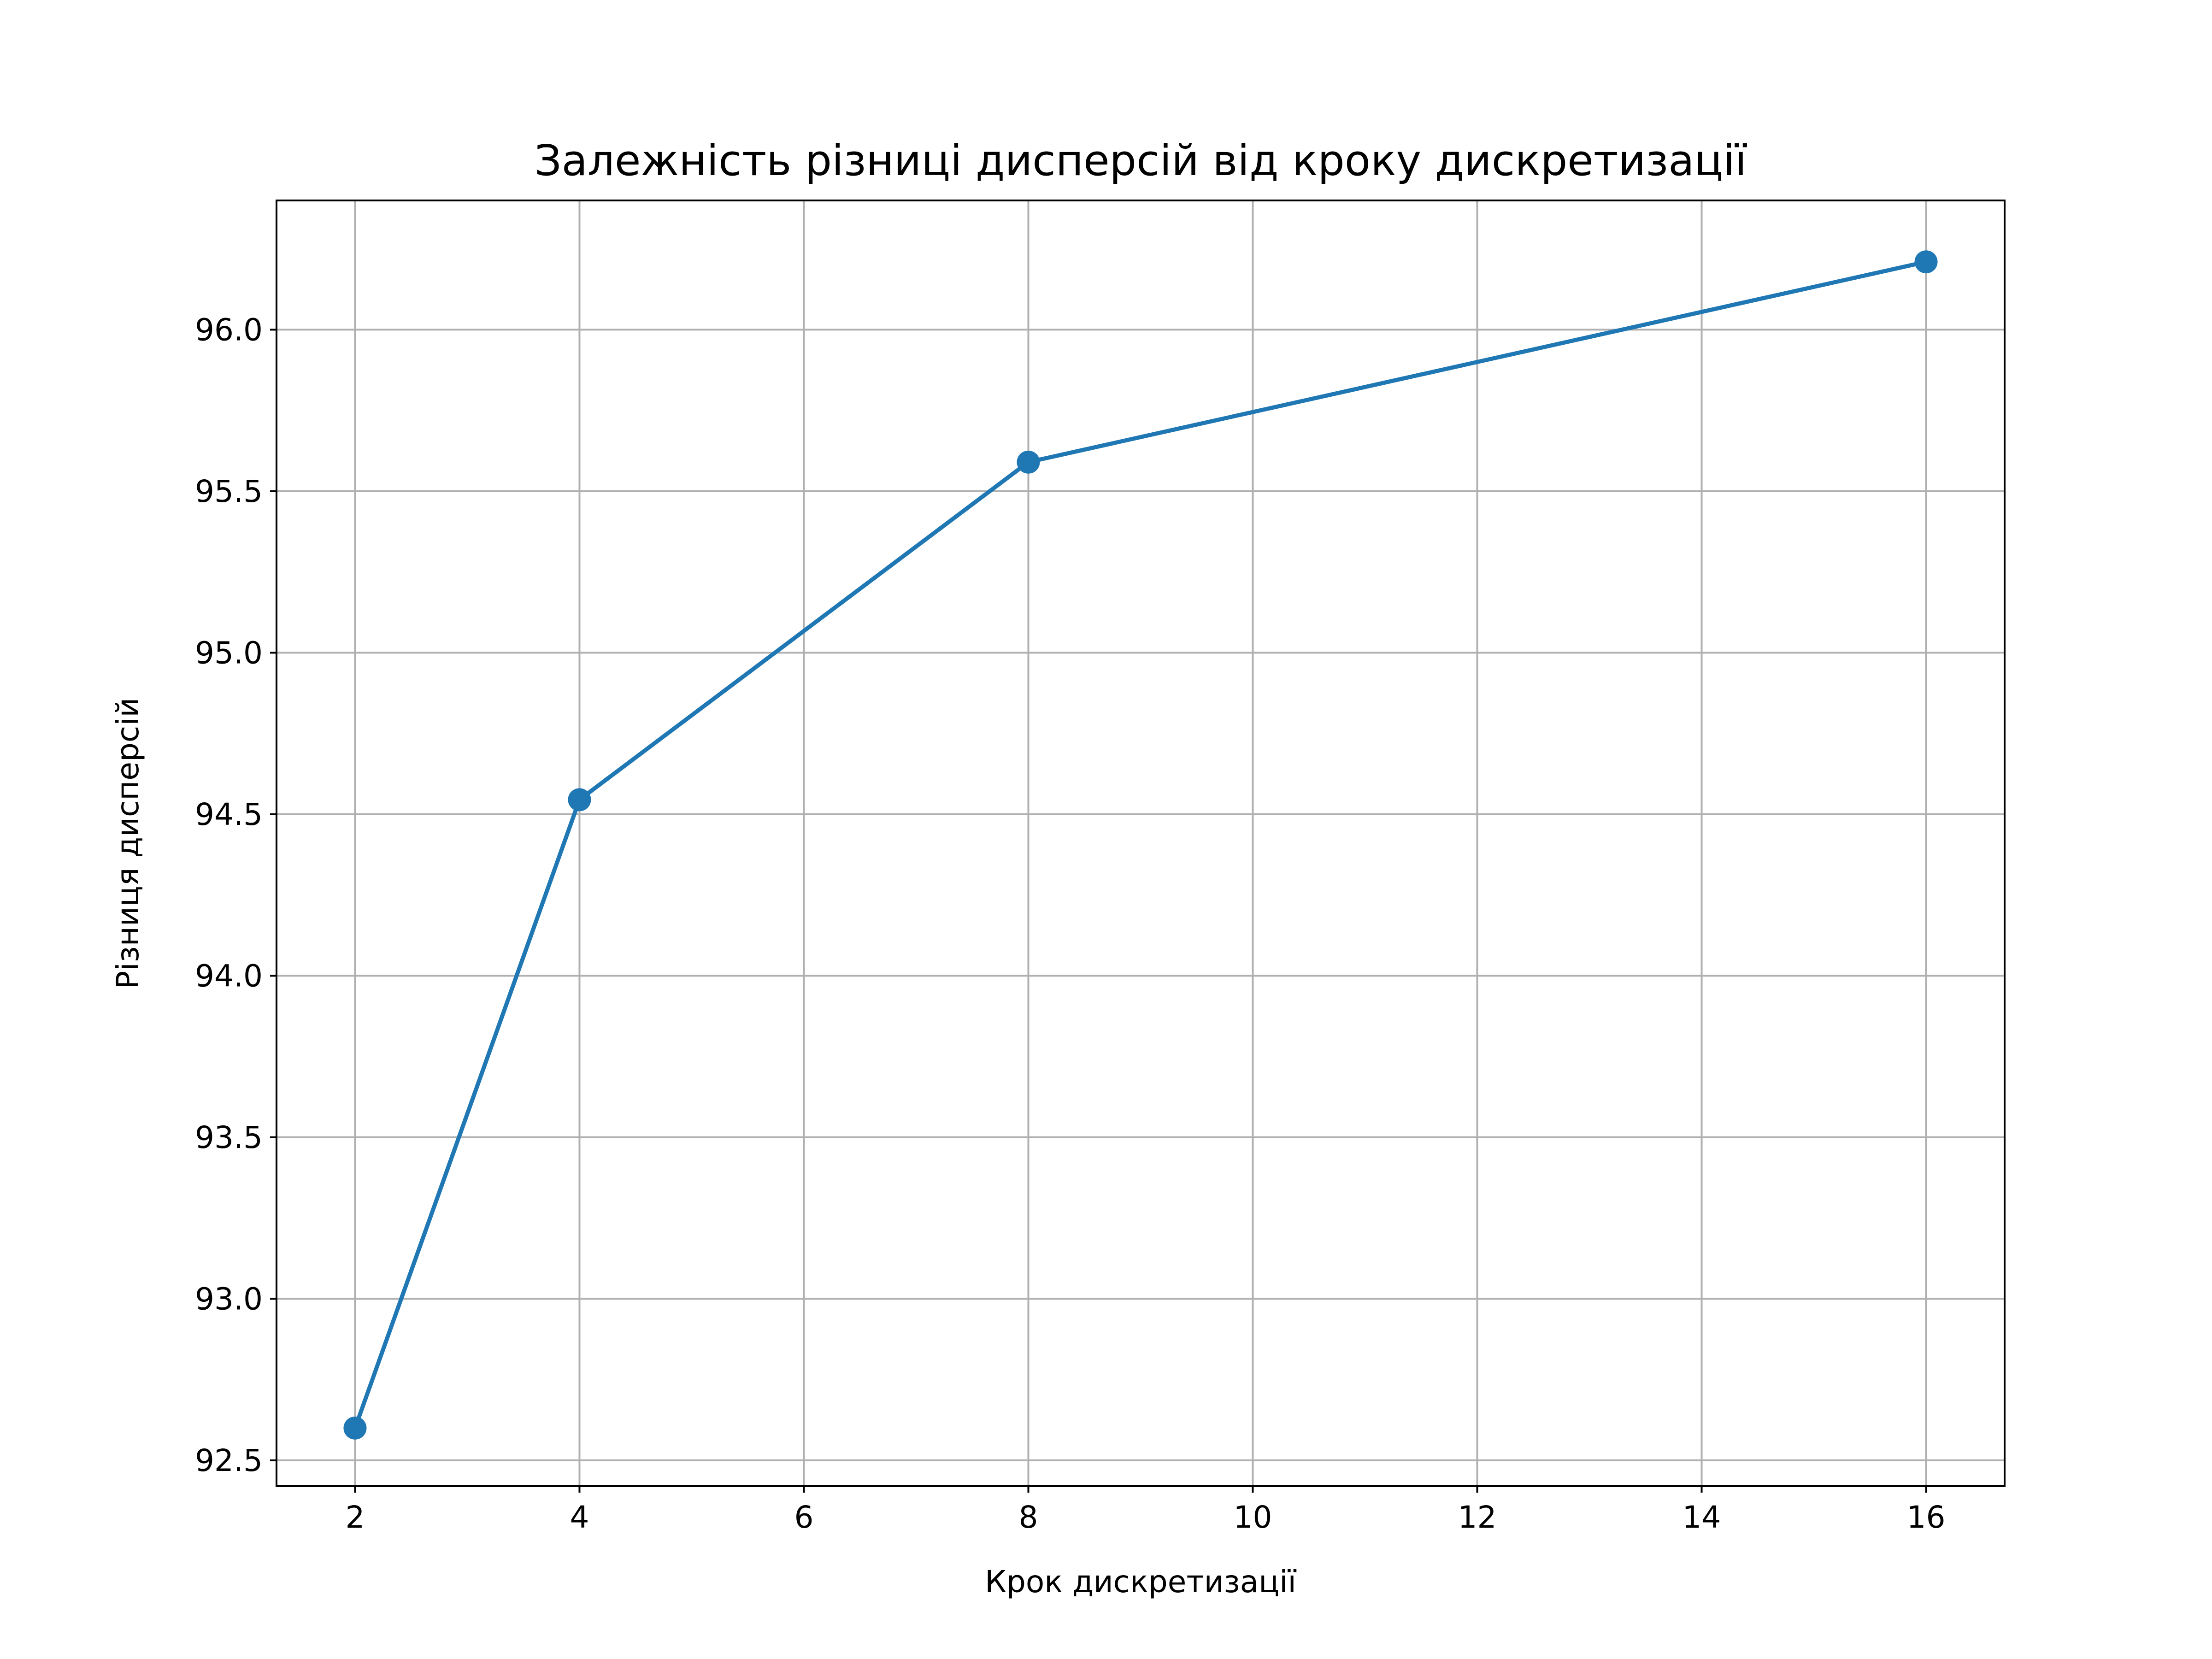 This screenshot has width=2212, height=1659. I want to click on y-tick-label: 92.5, so click(229, 1460).